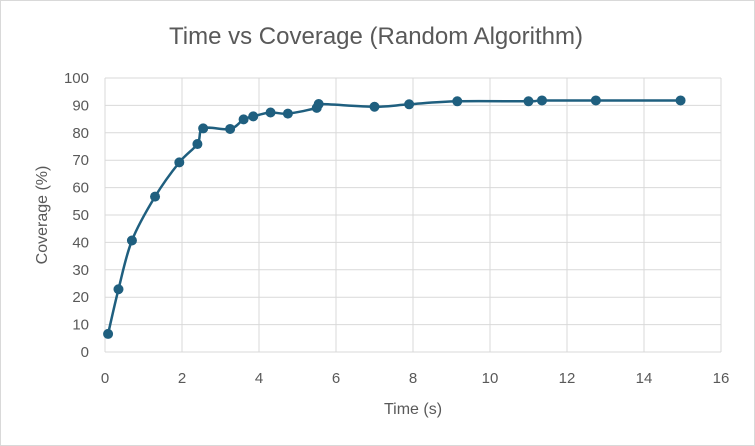 The width and height of the screenshot is (755, 446). Describe the element at coordinates (80, 242) in the screenshot. I see `y-tick-label: 40` at that location.